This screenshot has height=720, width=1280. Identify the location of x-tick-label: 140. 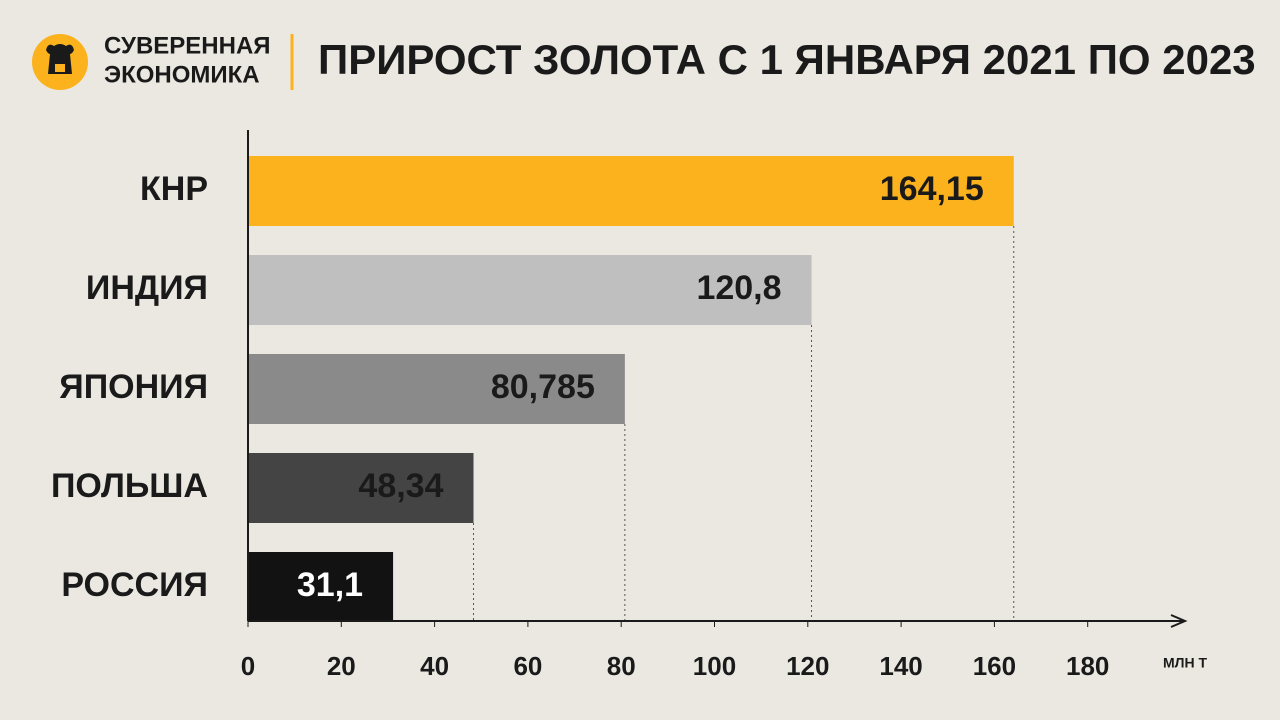
(900, 666).